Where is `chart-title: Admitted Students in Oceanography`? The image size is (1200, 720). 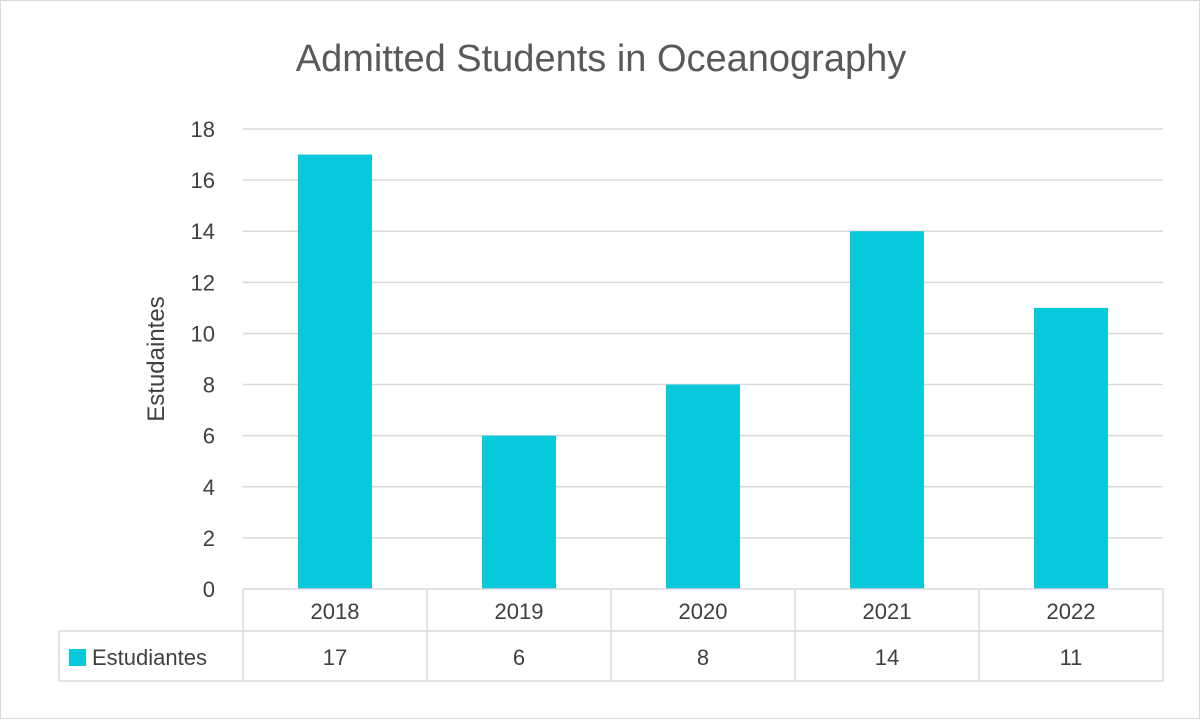
chart-title: Admitted Students in Oceanography is located at coordinates (601, 59).